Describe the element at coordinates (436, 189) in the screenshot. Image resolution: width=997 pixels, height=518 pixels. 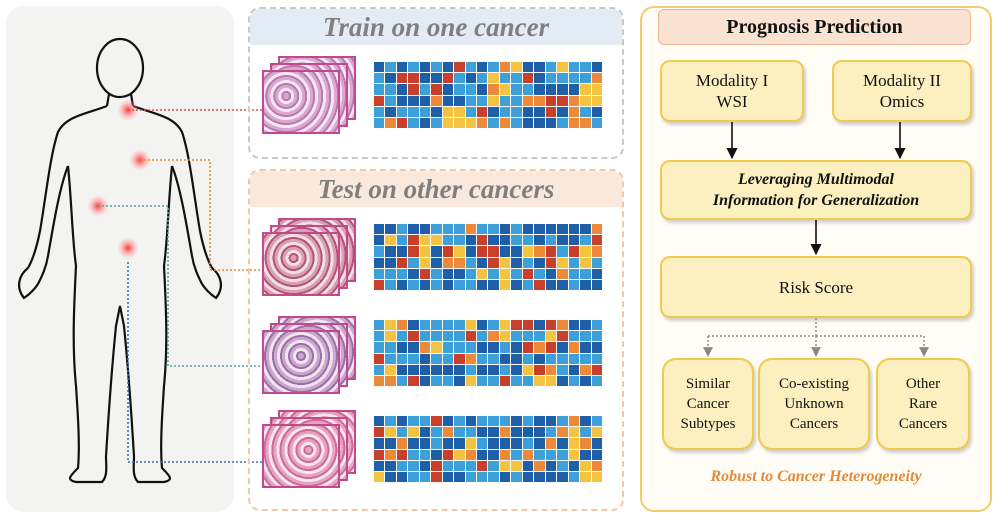
I see `test-title: Test on other cancers` at that location.